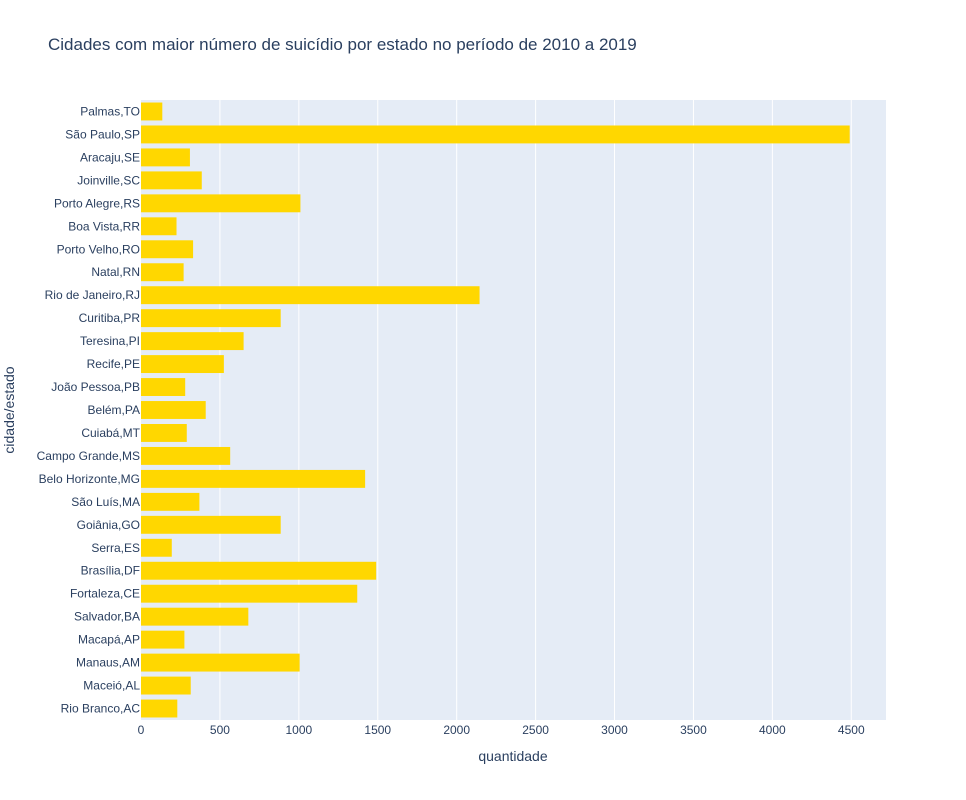 The height and width of the screenshot is (800, 966). Describe the element at coordinates (456, 730) in the screenshot. I see `x-tick-label: 2000` at that location.